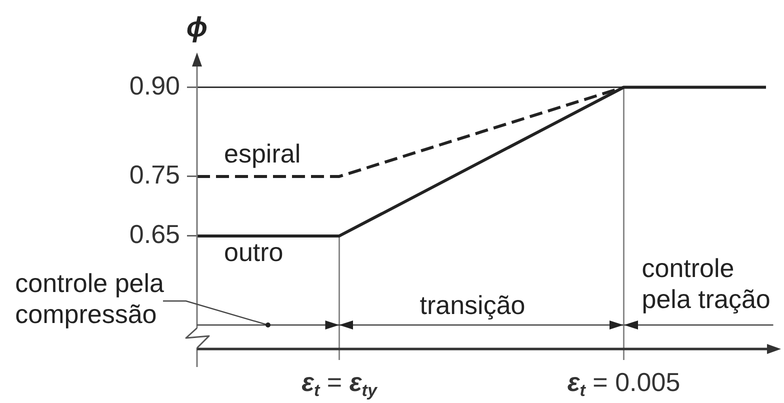 The width and height of the screenshot is (784, 403). Describe the element at coordinates (706, 283) in the screenshot. I see `annotation: controle pela tração` at that location.